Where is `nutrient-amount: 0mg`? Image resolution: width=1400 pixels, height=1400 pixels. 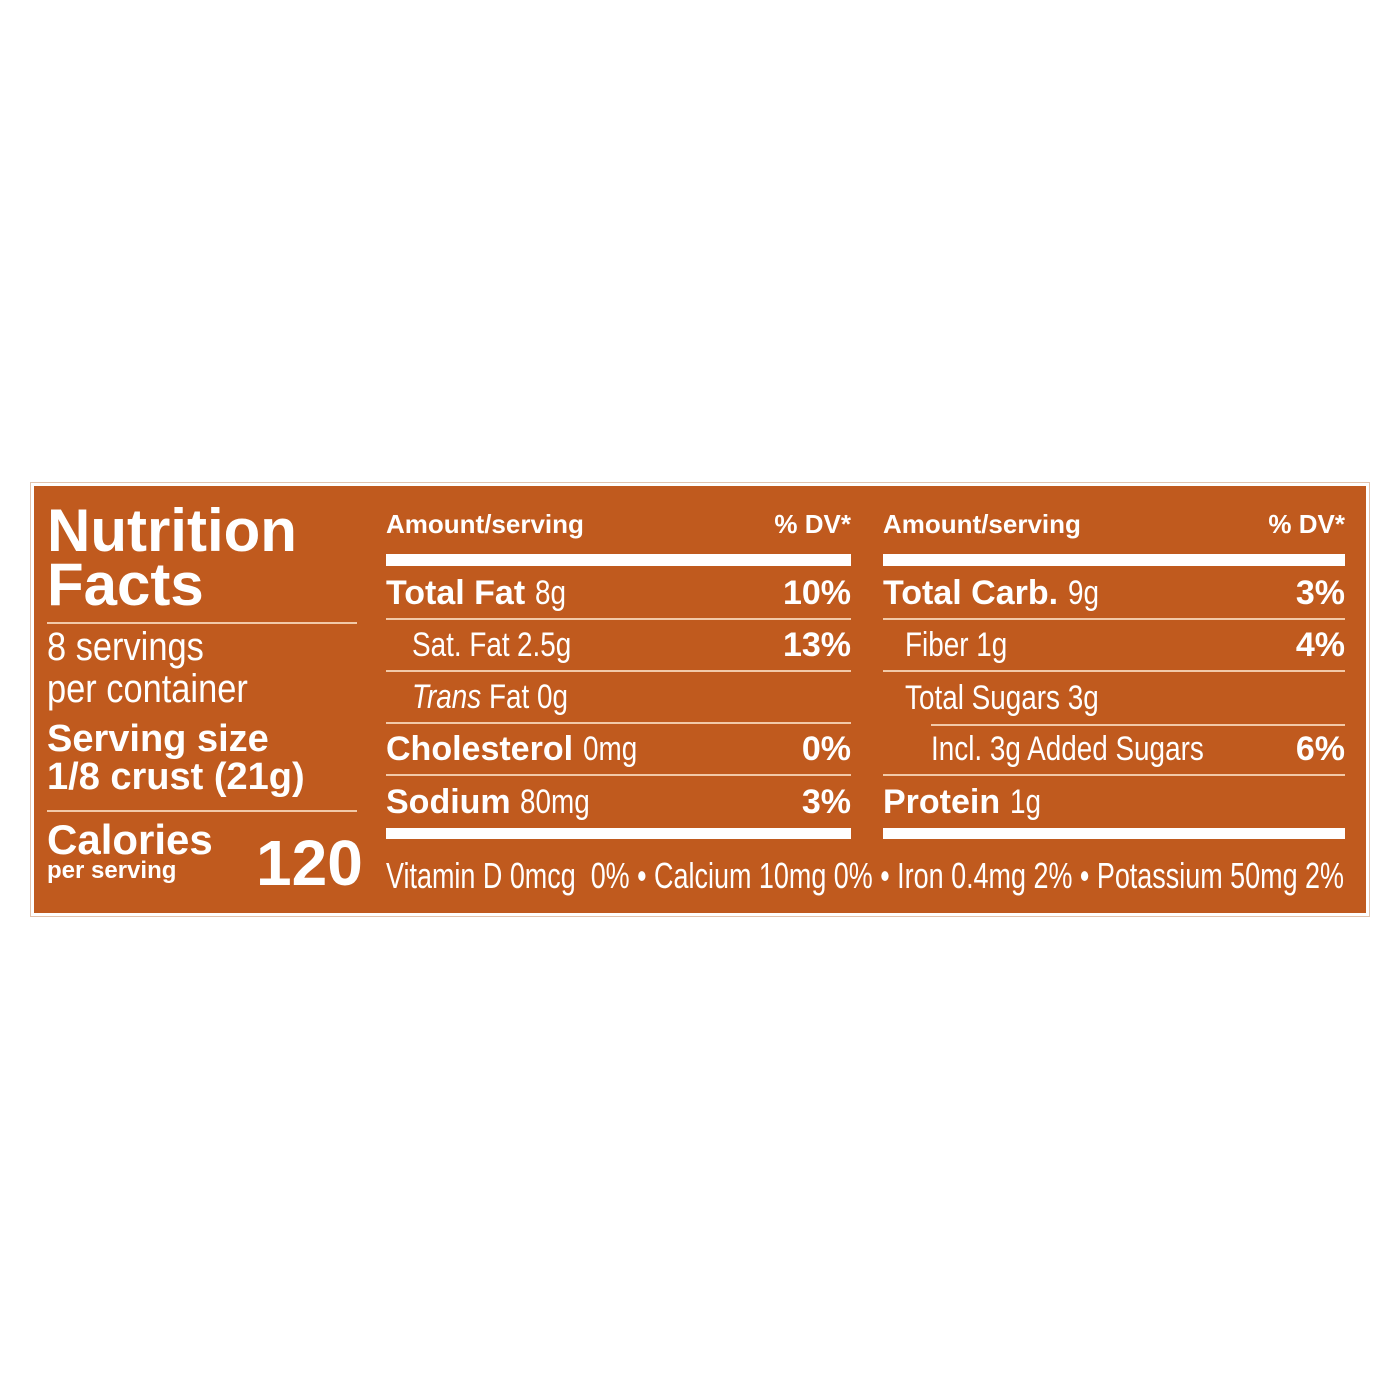
nutrient-amount: 0mg is located at coordinates (609, 748).